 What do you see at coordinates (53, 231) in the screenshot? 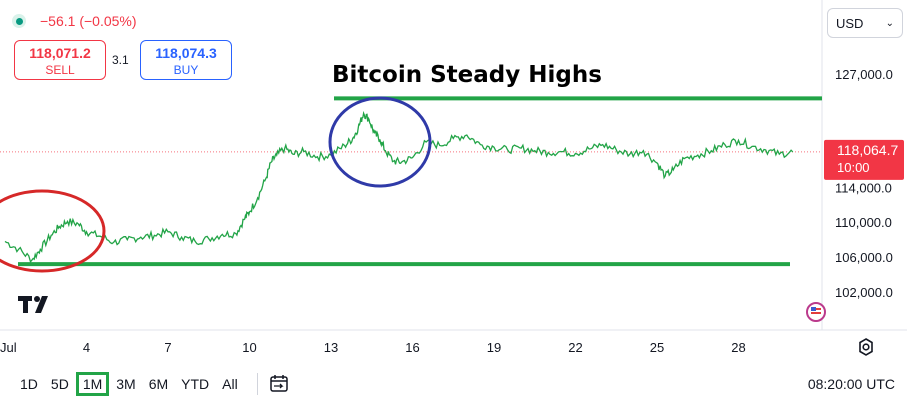
I see `low-highlight-ellipse` at bounding box center [53, 231].